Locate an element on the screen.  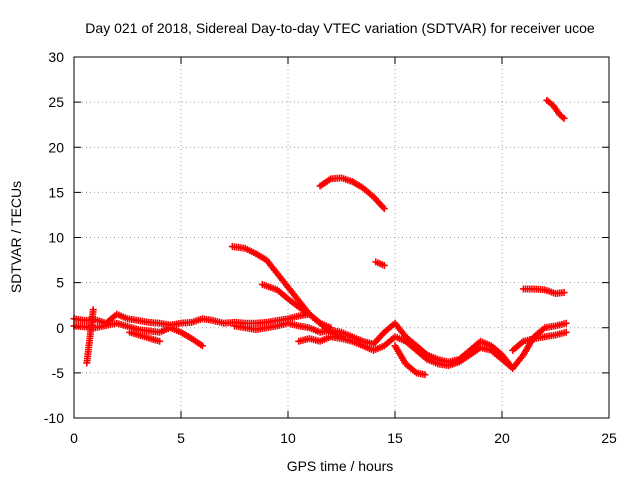
x-tick-label: 15 is located at coordinates (395, 438).